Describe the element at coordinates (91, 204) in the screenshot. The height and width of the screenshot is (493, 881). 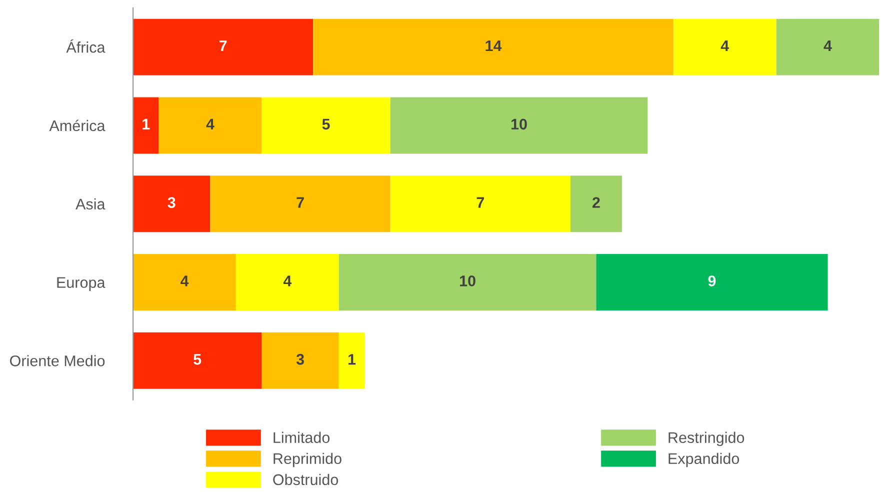
I see `y-tick-label: Asia` at that location.